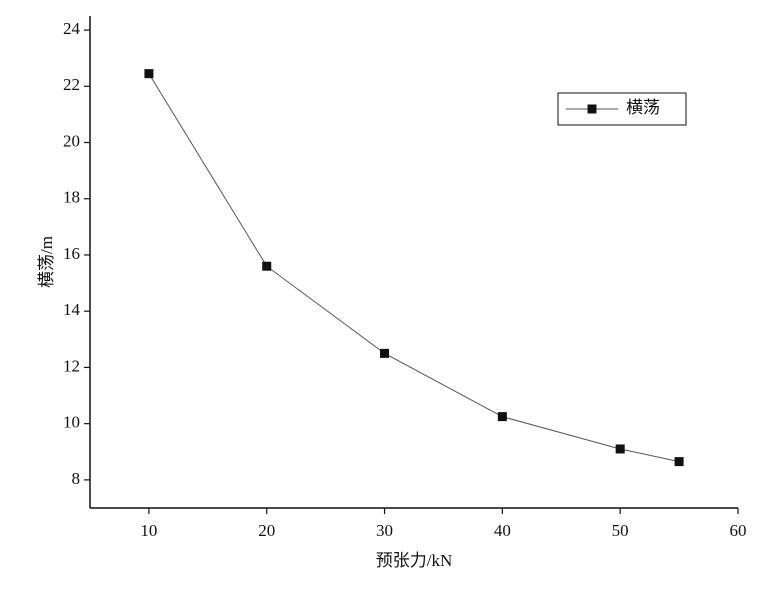 This screenshot has height=591, width=760. Describe the element at coordinates (76, 478) in the screenshot. I see `y-tick-label: 8` at that location.